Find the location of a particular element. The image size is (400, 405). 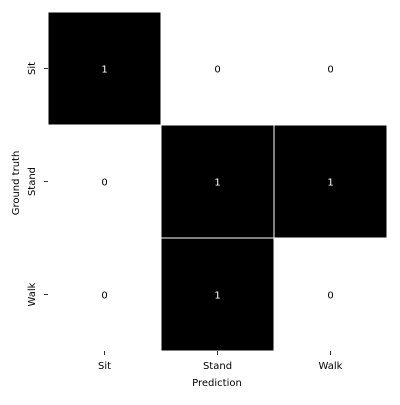

y-axis-ticks: Sit Stand Walk is located at coordinates (37, 184).